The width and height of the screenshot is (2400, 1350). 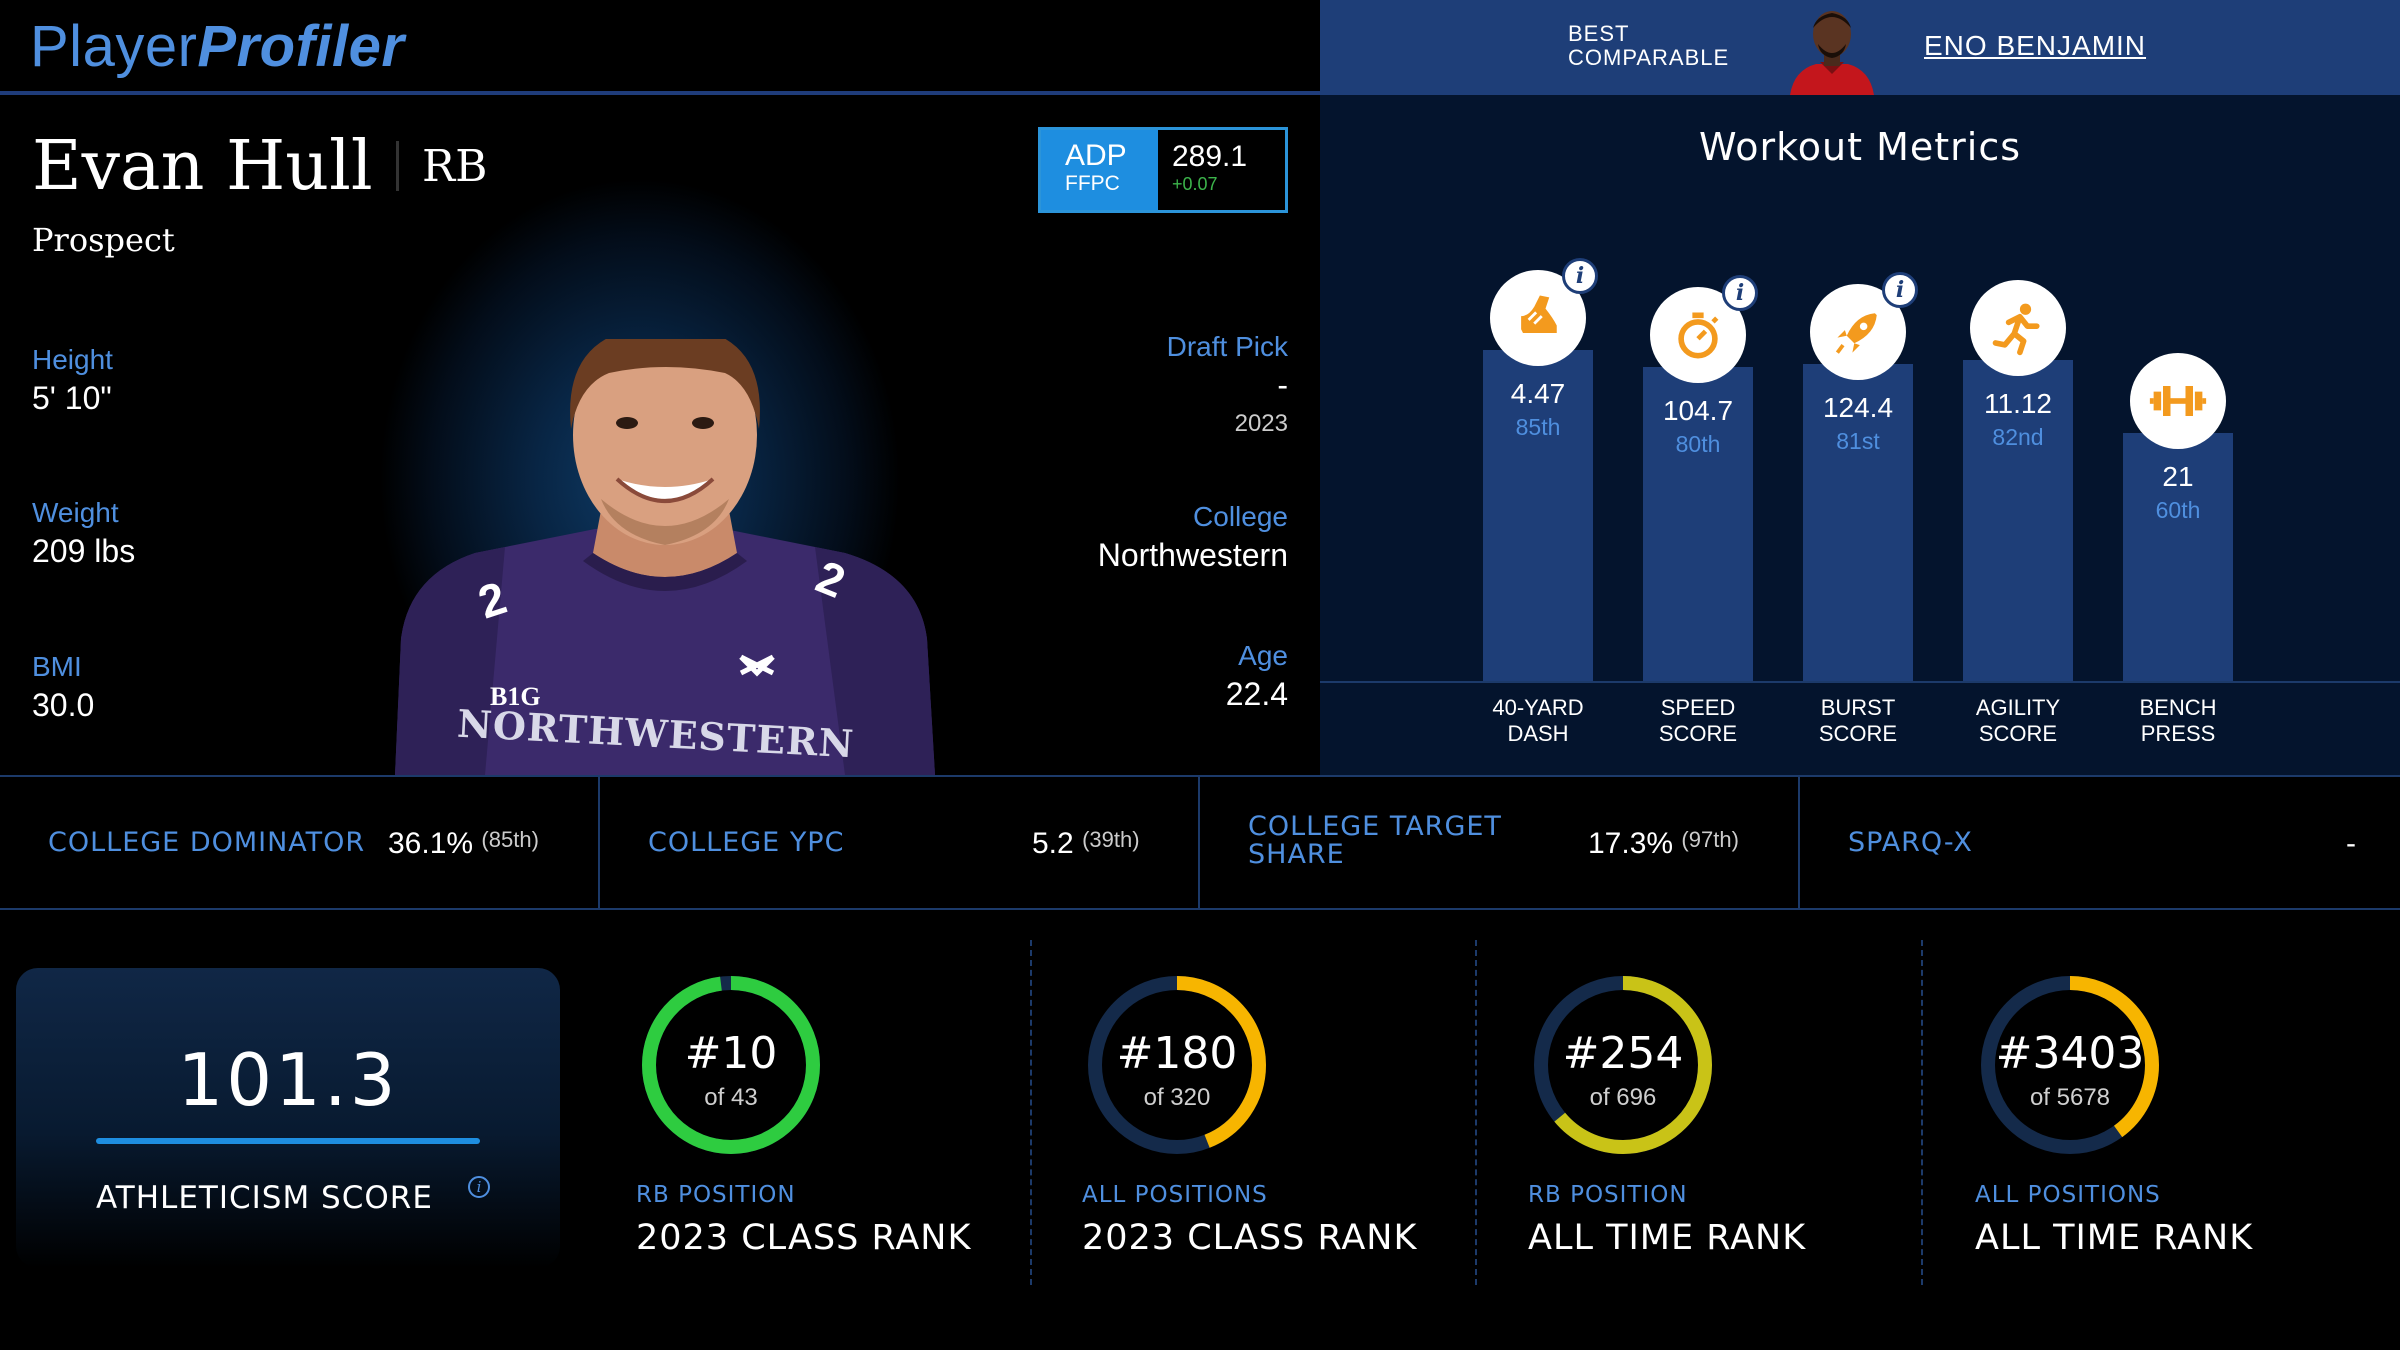 I want to click on workout-label: AGILITY SCORE, so click(x=2018, y=721).